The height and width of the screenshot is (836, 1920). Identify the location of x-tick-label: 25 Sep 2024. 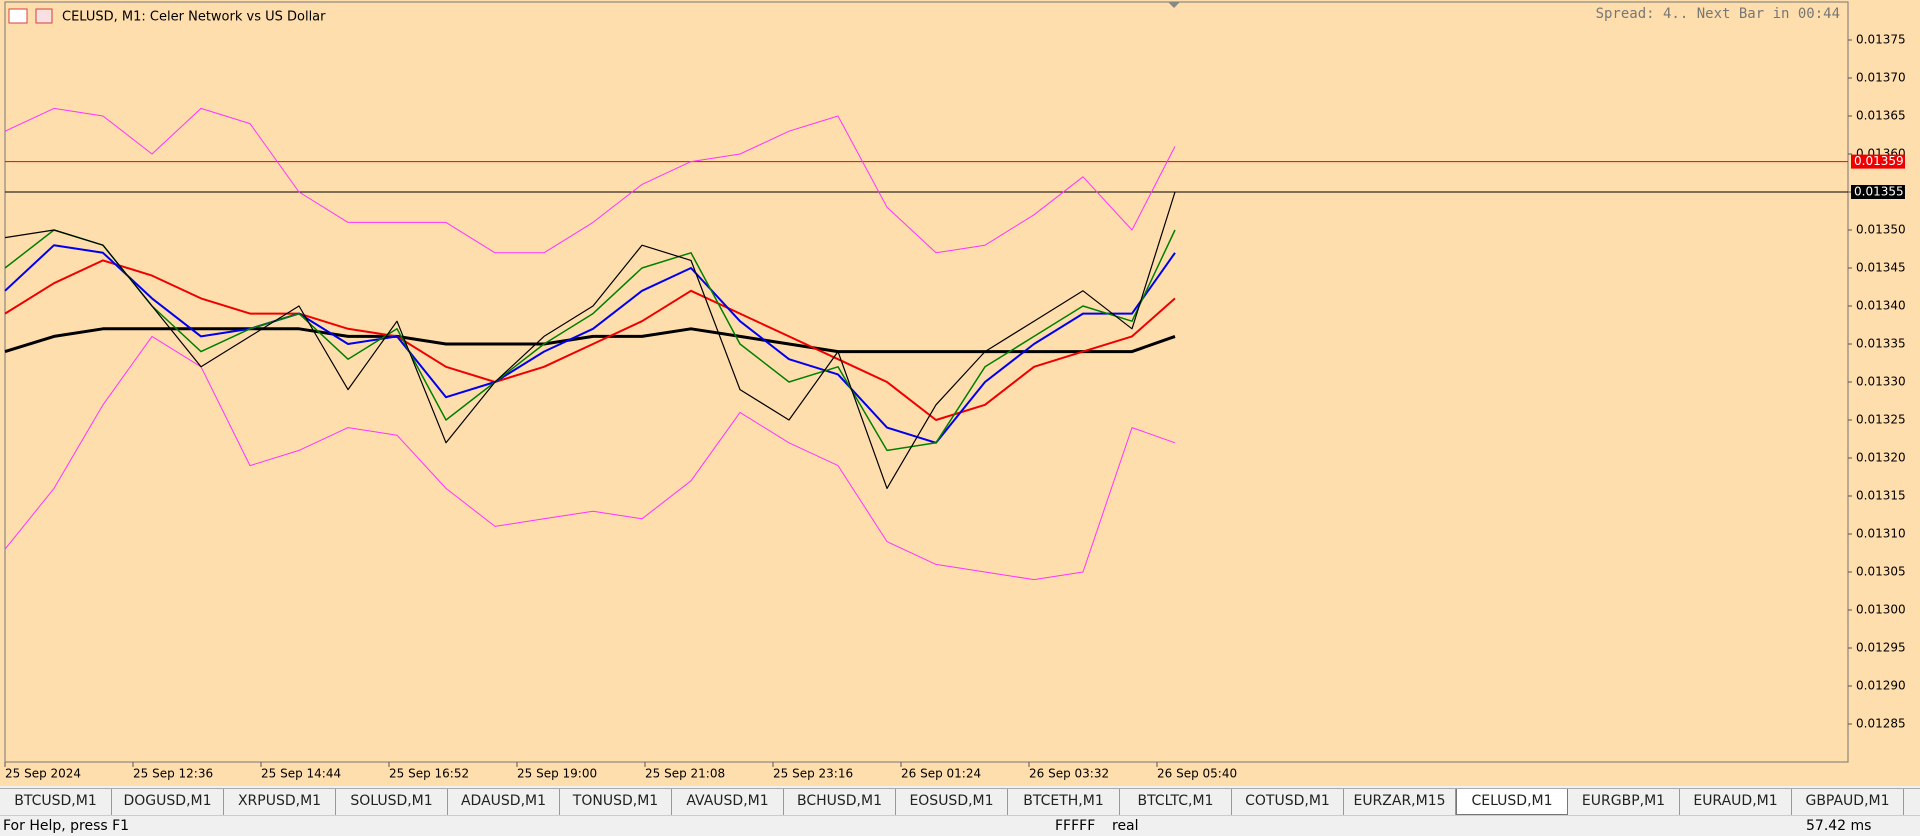
(43, 774).